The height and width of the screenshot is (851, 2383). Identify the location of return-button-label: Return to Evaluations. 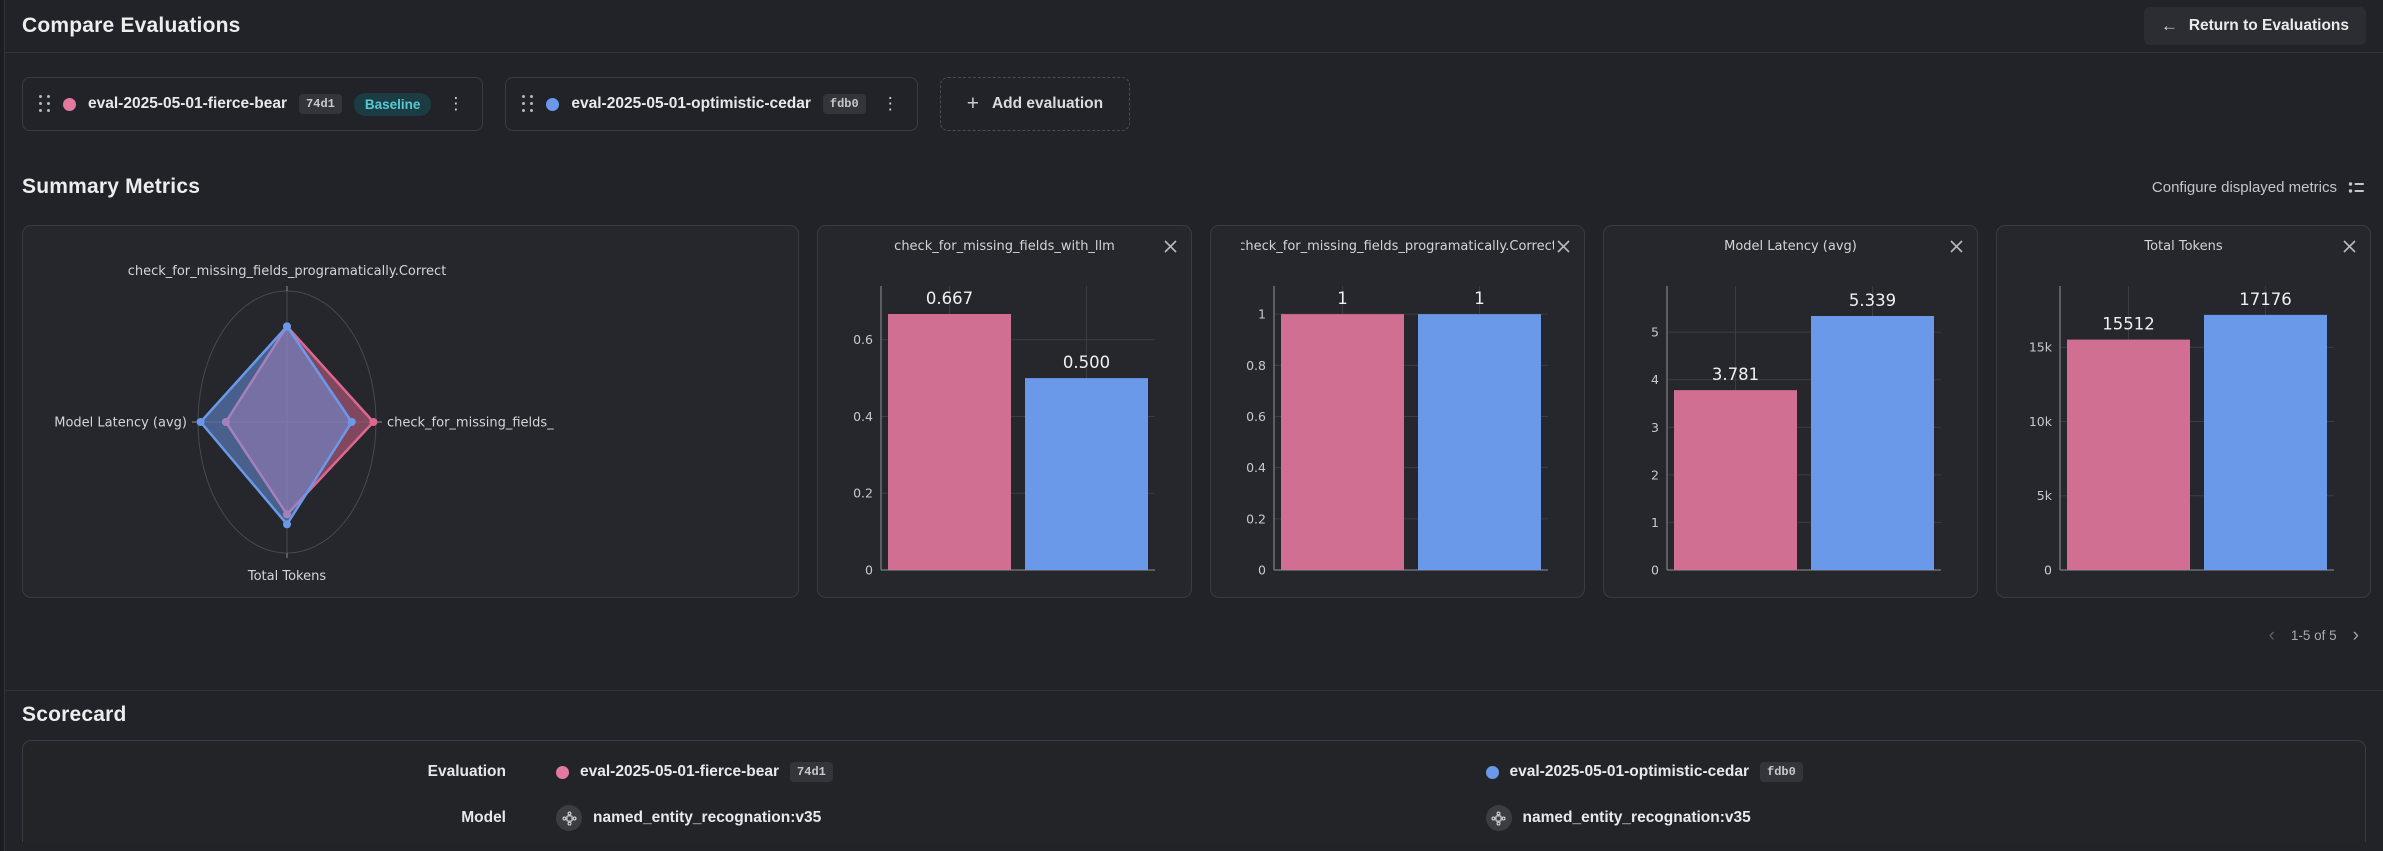
(2268, 25).